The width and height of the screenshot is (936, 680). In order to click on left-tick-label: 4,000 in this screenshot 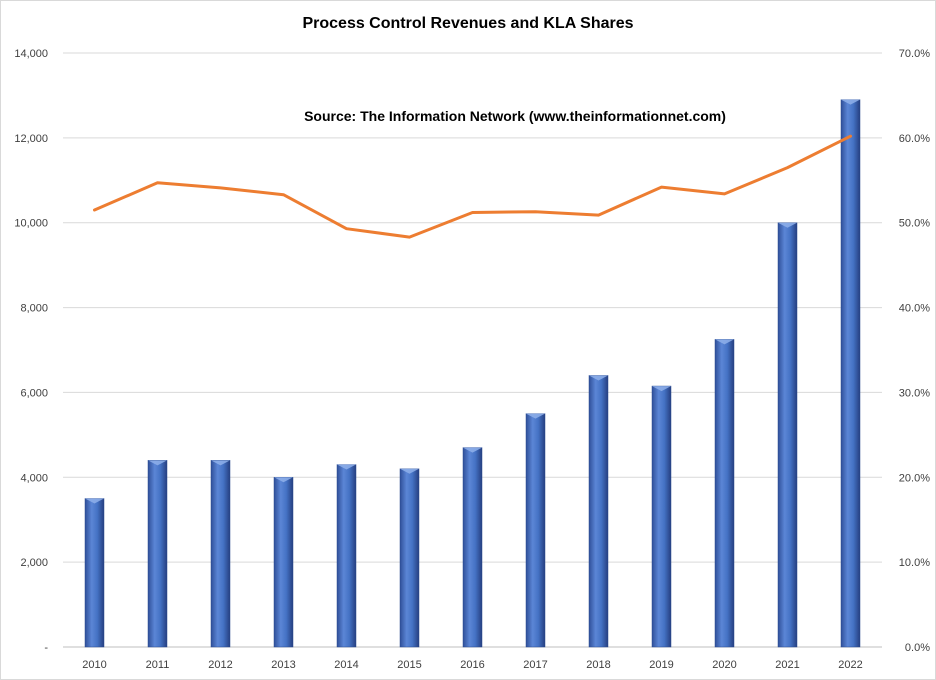, I will do `click(34, 478)`.